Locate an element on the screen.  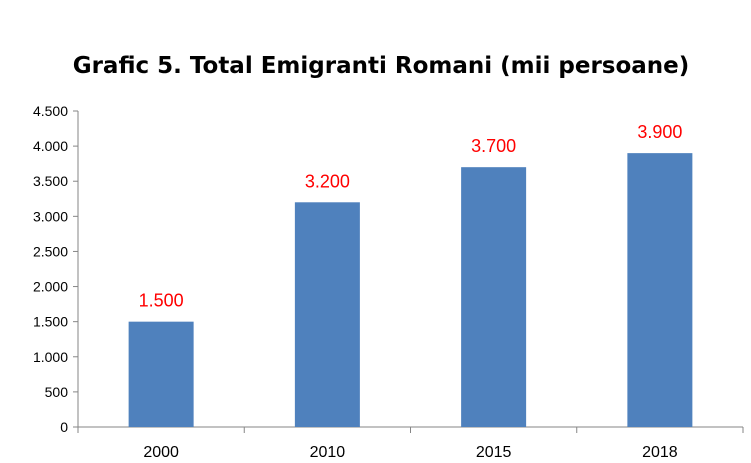
data-label-2015: 3.700 is located at coordinates (493, 146).